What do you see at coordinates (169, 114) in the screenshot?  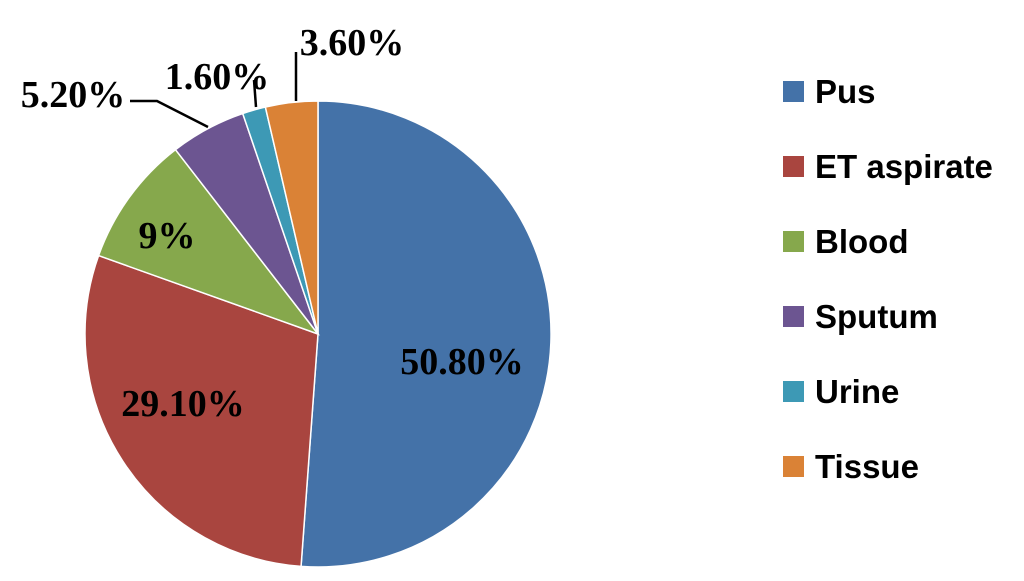 I see `leader-line-sputum` at bounding box center [169, 114].